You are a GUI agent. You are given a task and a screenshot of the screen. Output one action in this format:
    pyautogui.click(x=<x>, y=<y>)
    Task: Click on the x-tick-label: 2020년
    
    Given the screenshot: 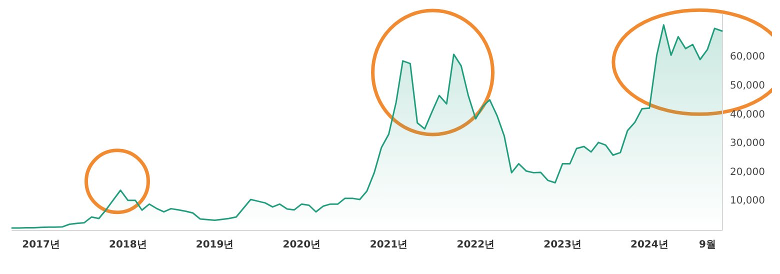 What is the action you would take?
    pyautogui.click(x=301, y=245)
    